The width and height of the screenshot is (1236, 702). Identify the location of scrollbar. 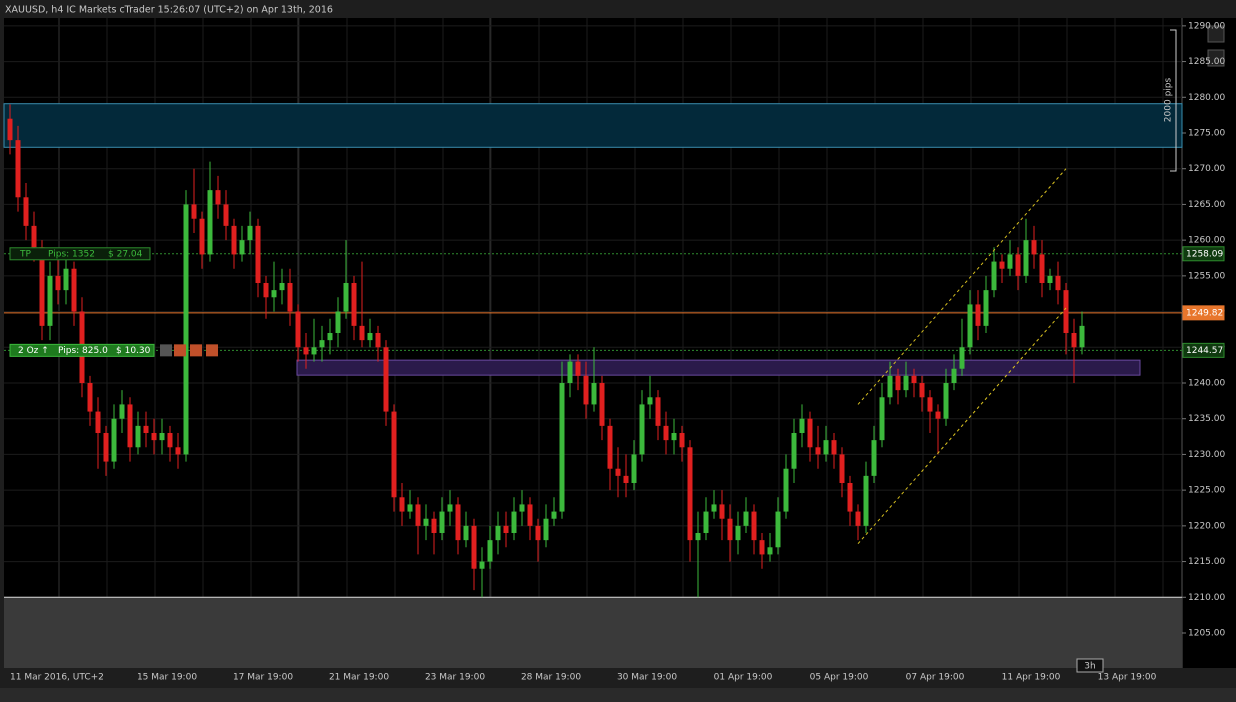
(618, 695).